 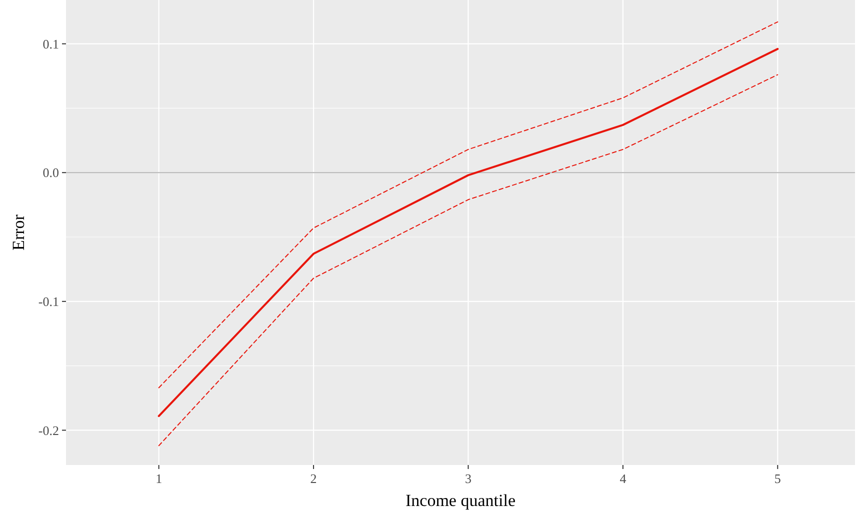 What do you see at coordinates (623, 478) in the screenshot?
I see `x-tick-label: 4` at bounding box center [623, 478].